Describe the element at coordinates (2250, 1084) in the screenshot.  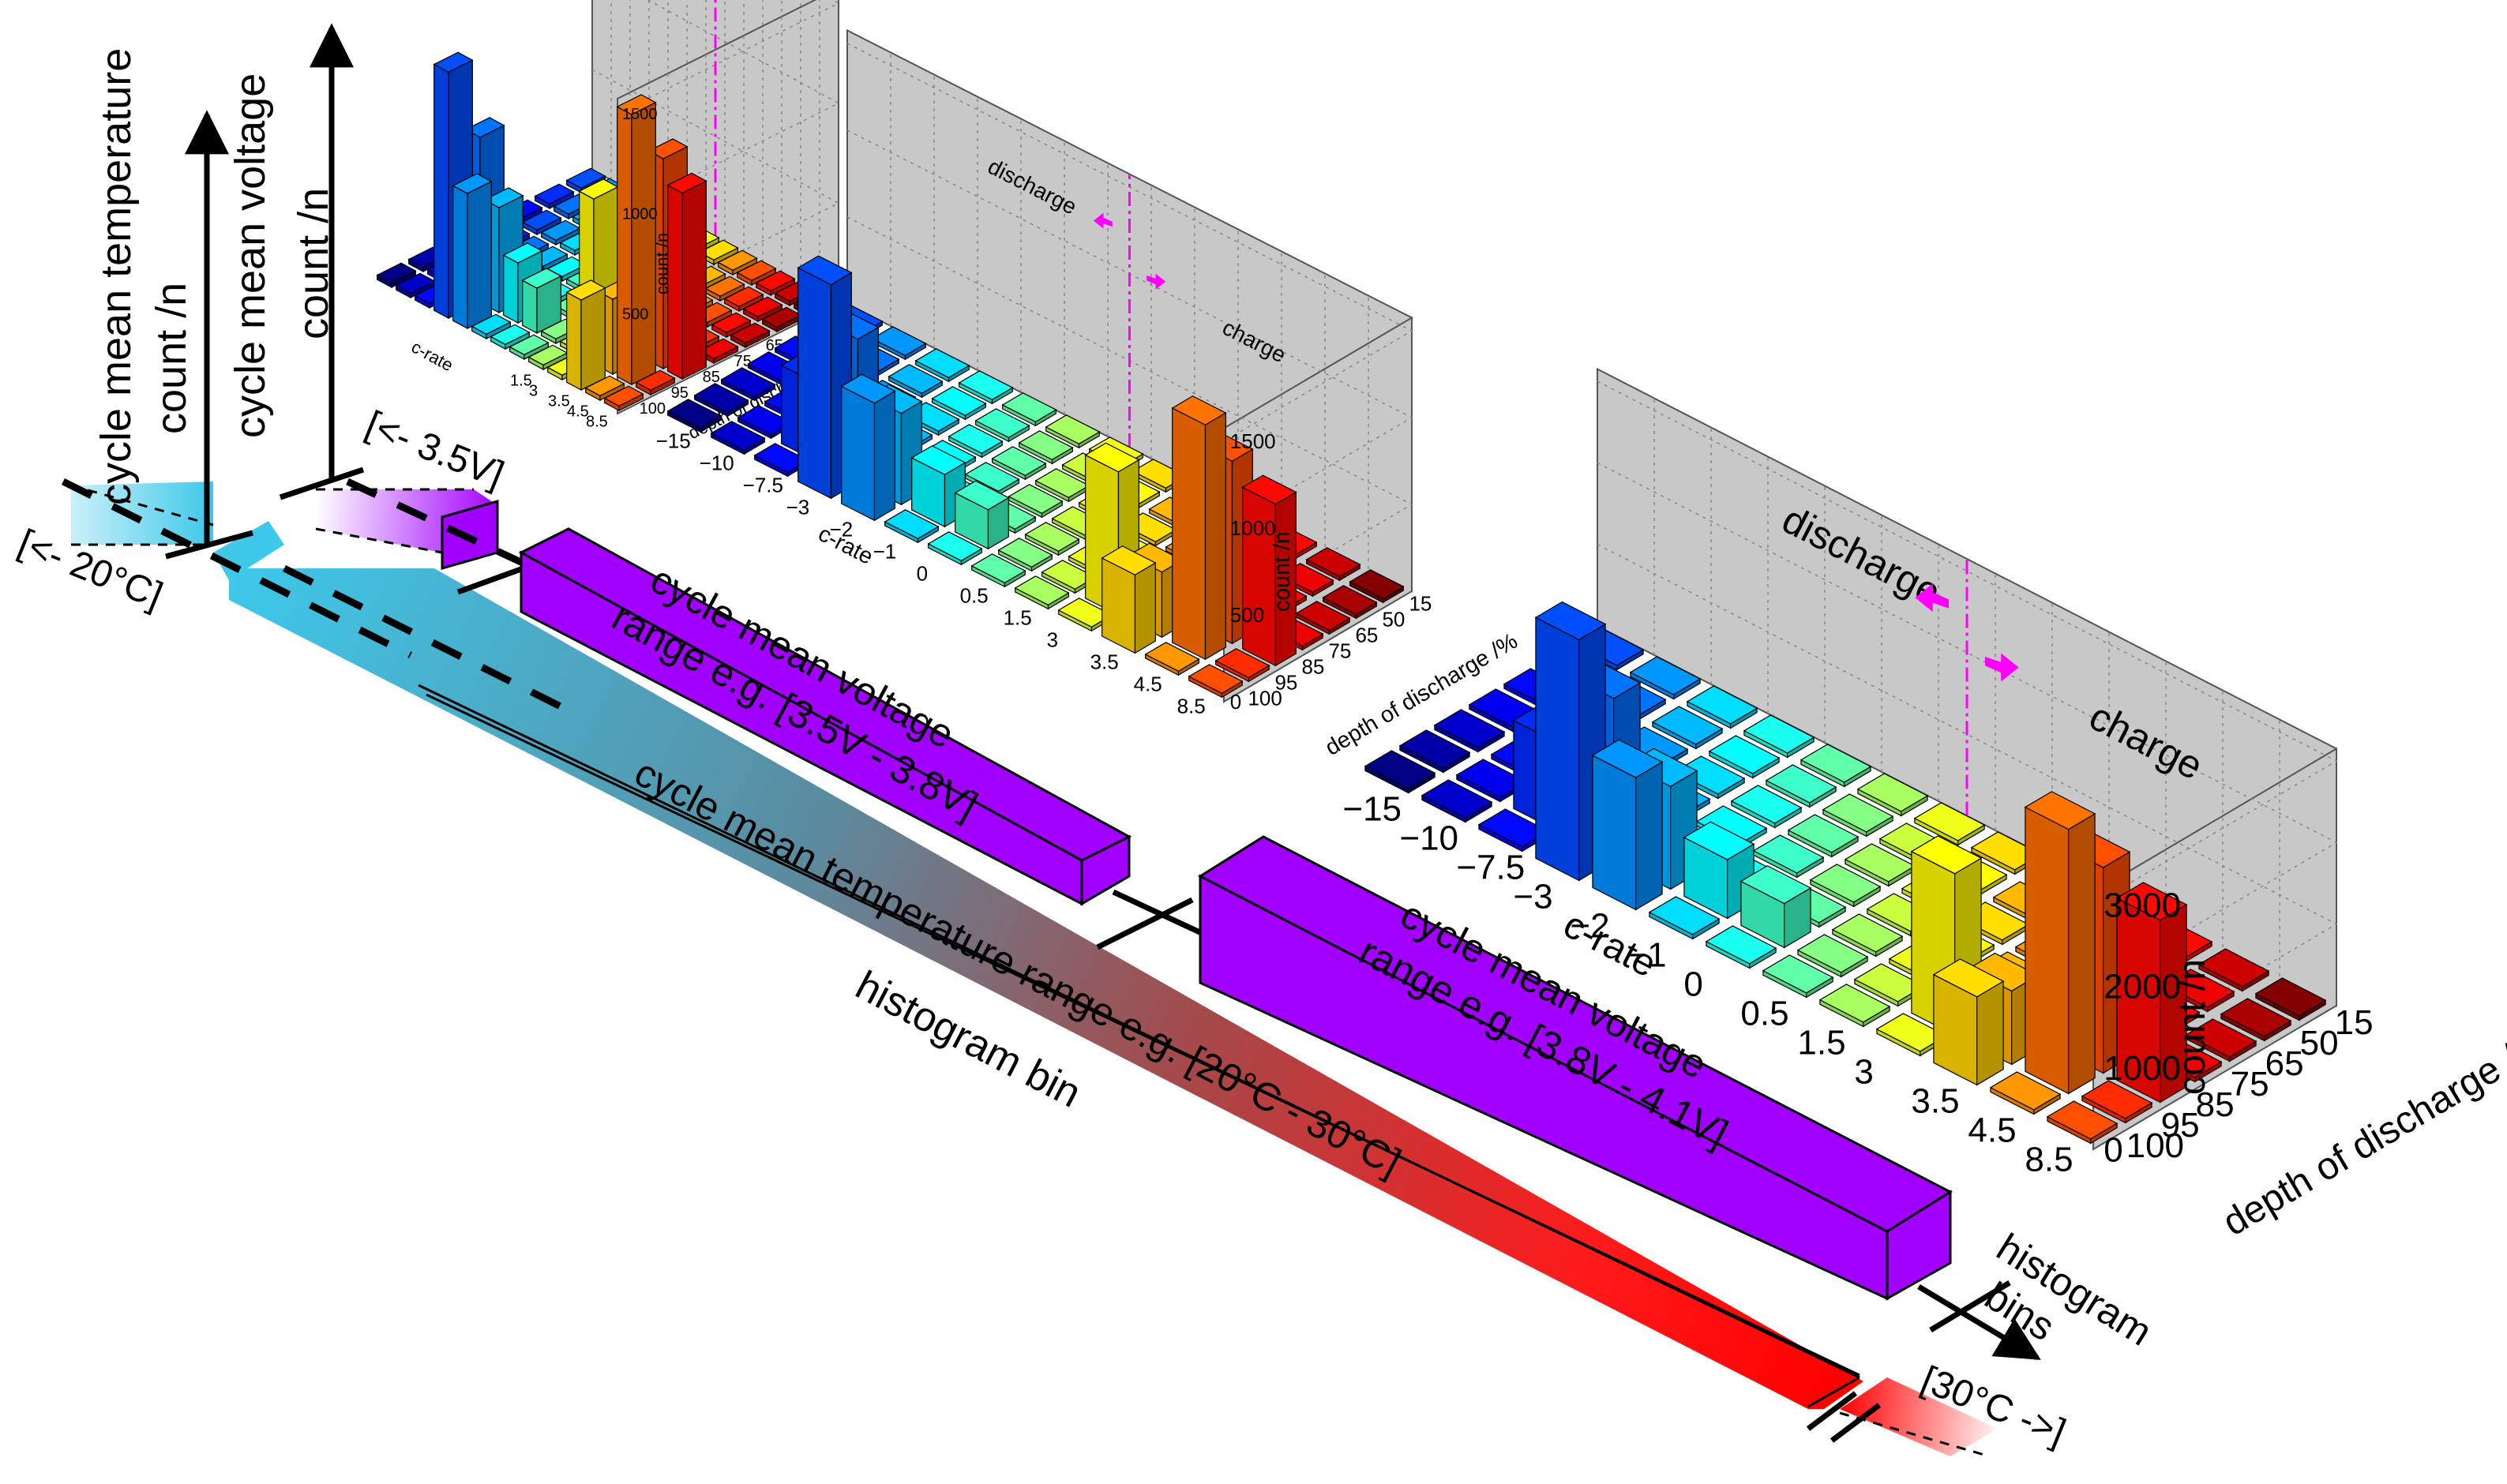
I see `y-tick-label: 75` at that location.